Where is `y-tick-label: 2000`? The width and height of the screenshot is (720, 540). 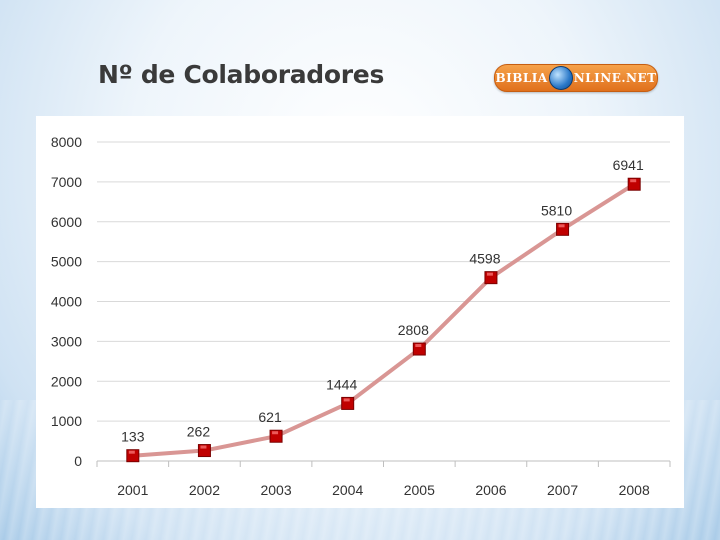
y-tick-label: 2000 is located at coordinates (66, 381).